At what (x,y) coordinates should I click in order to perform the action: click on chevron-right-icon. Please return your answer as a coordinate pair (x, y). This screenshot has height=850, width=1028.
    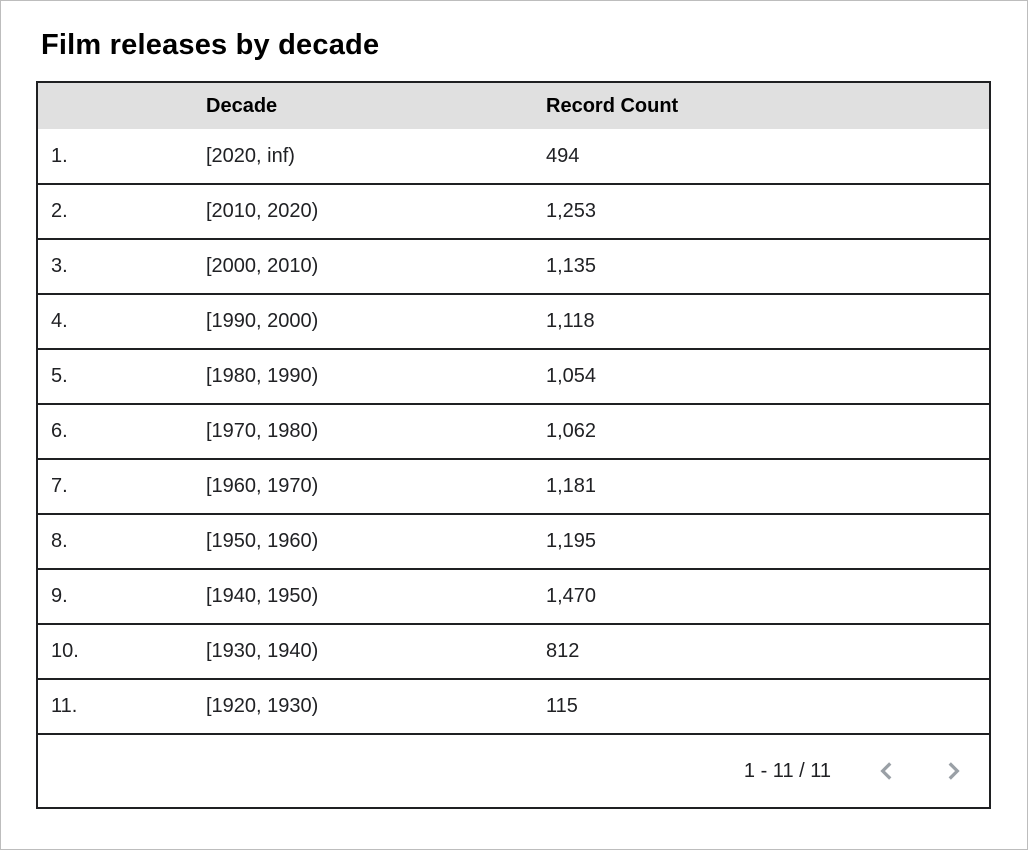
    Looking at the image, I should click on (953, 771).